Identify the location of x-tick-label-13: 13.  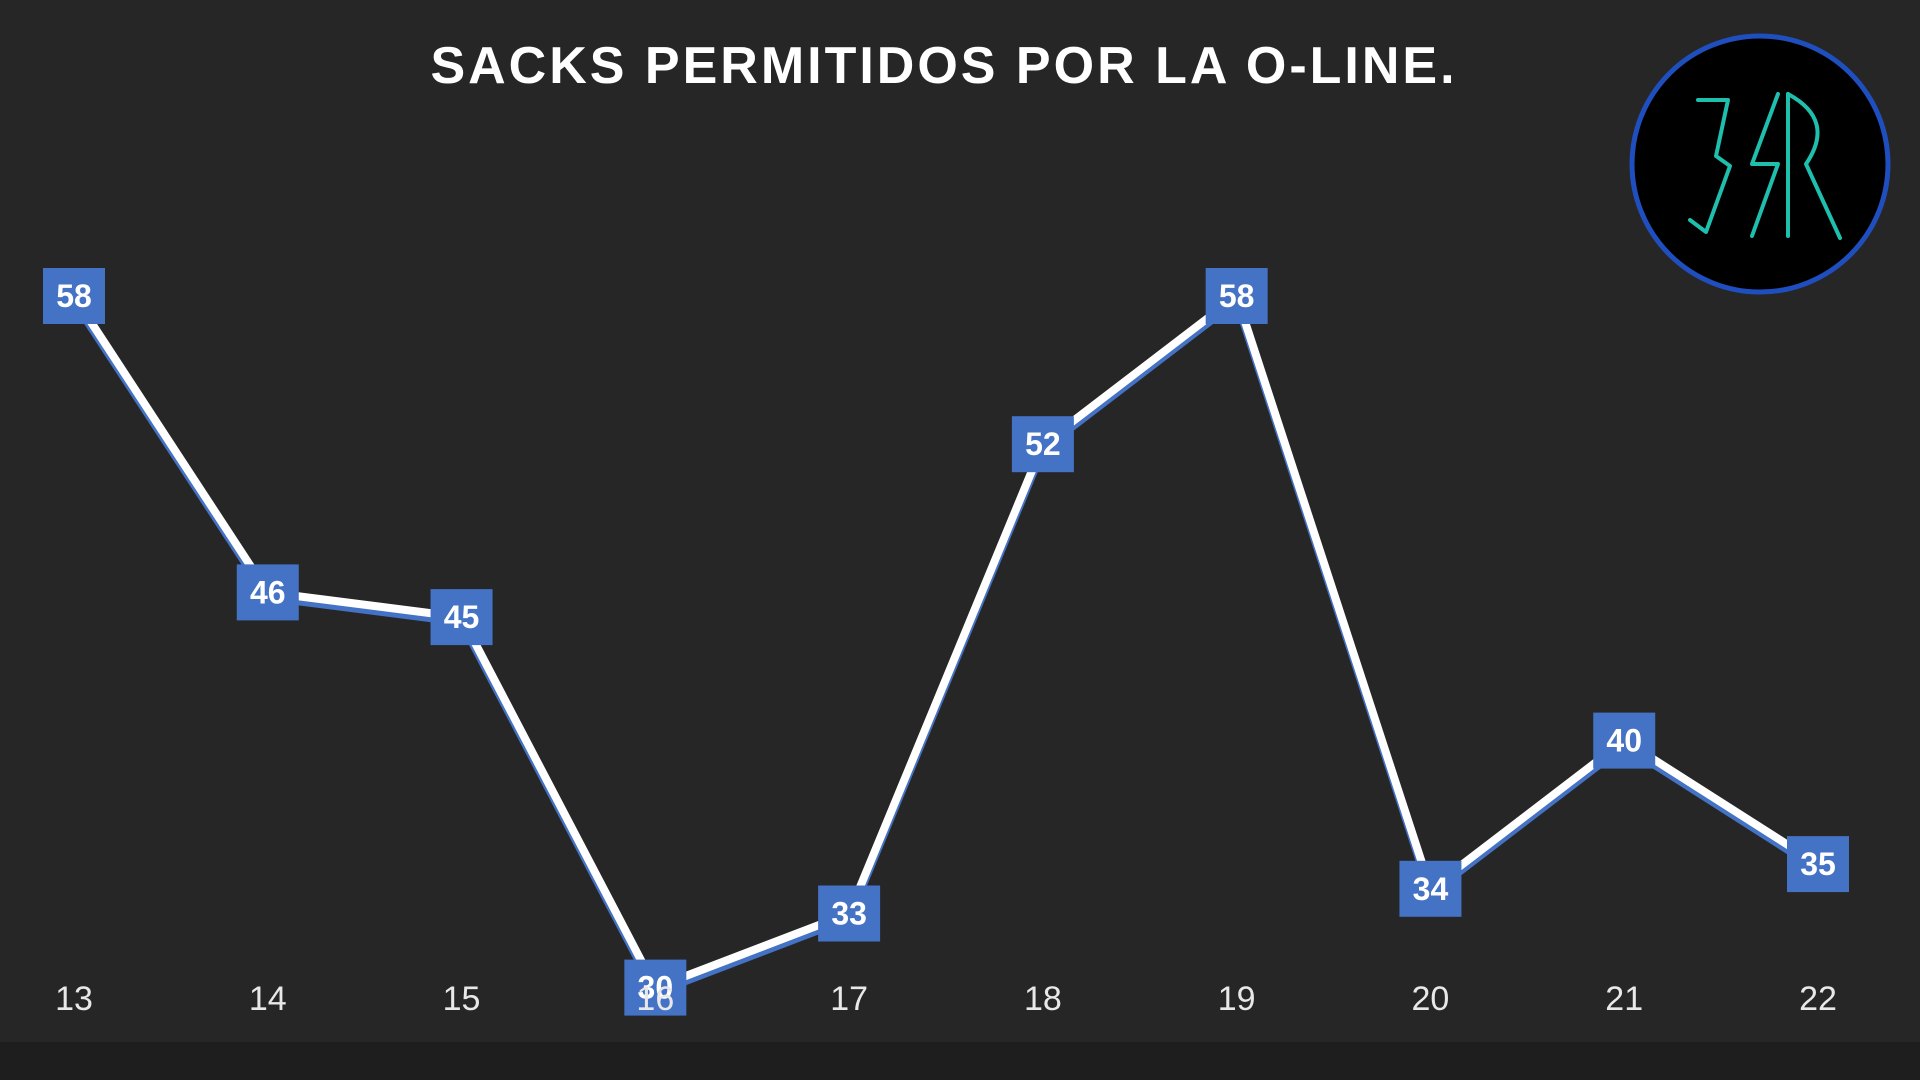
(74, 999).